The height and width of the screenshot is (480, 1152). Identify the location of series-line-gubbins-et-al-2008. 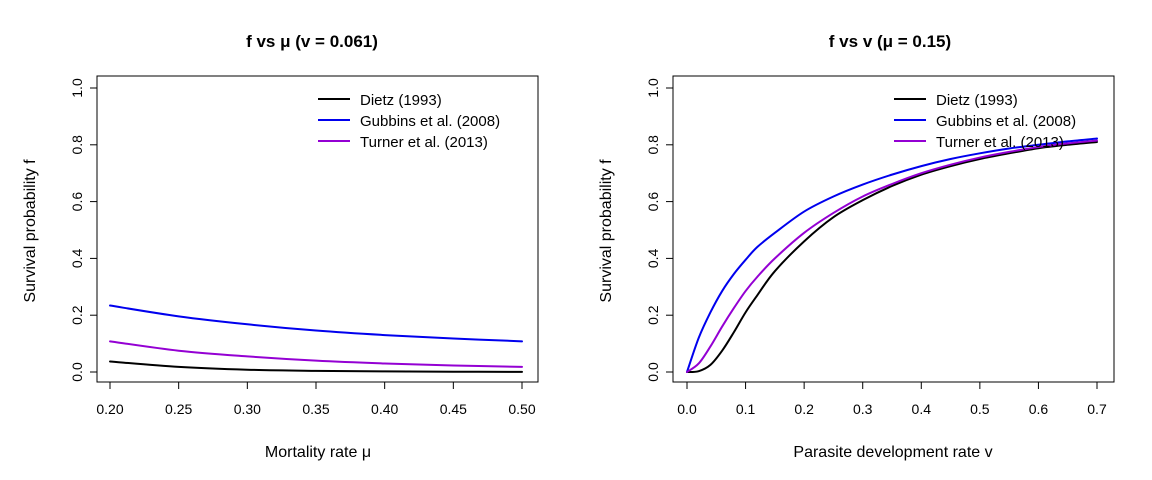
(316, 323).